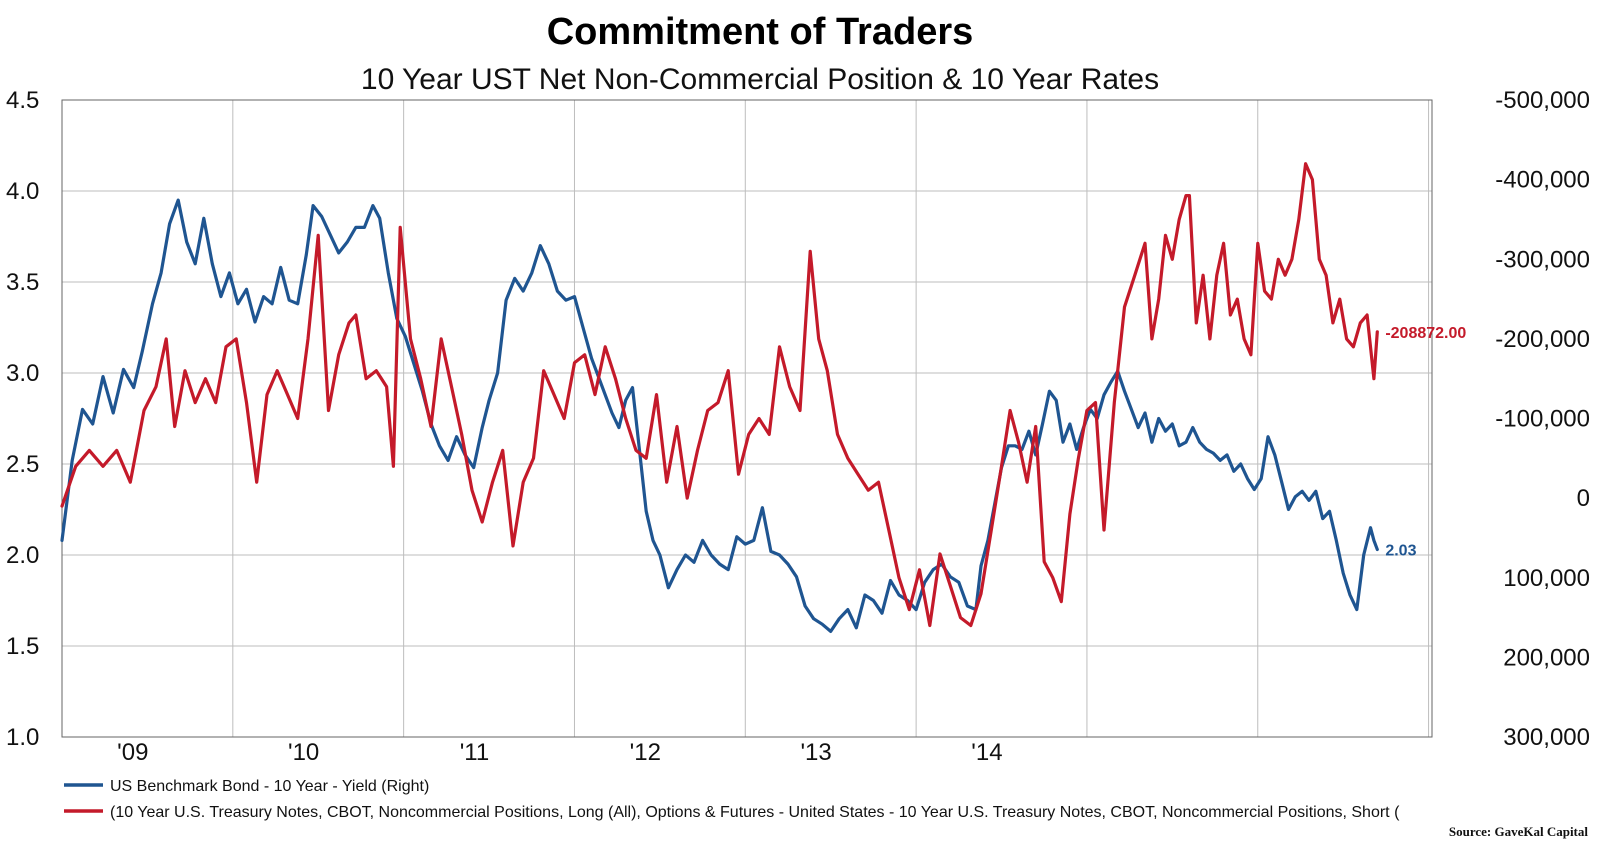  Describe the element at coordinates (1542, 259) in the screenshot. I see `right-tick-label: -300,000` at that location.